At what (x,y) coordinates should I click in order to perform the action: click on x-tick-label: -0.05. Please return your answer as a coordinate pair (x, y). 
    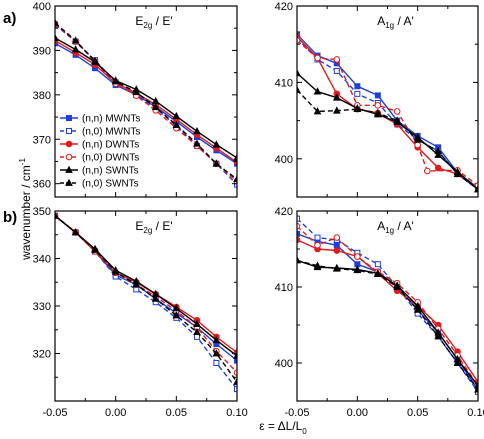
    Looking at the image, I should click on (54, 413).